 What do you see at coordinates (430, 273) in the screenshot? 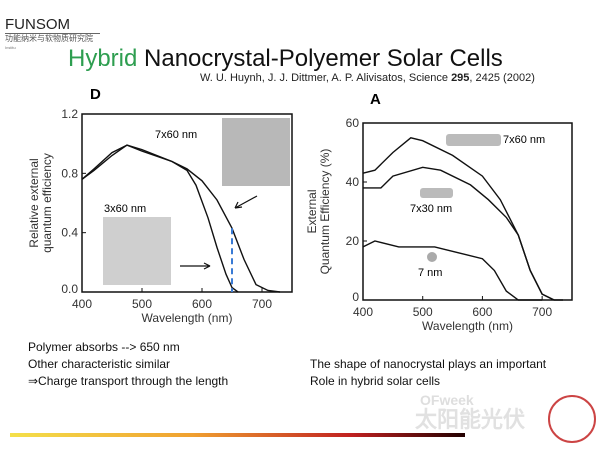
I see `label-7nm: 7 nm` at bounding box center [430, 273].